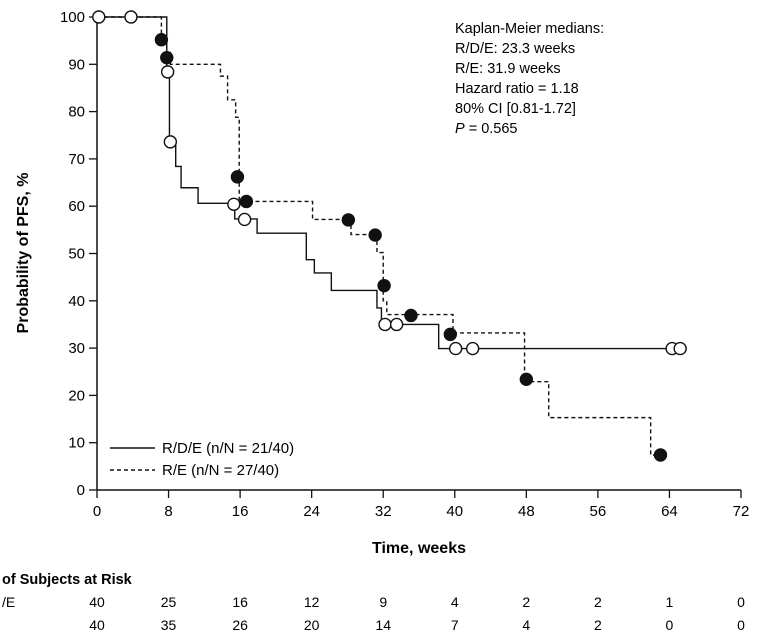  I want to click on risk-count: 14, so click(383, 625).